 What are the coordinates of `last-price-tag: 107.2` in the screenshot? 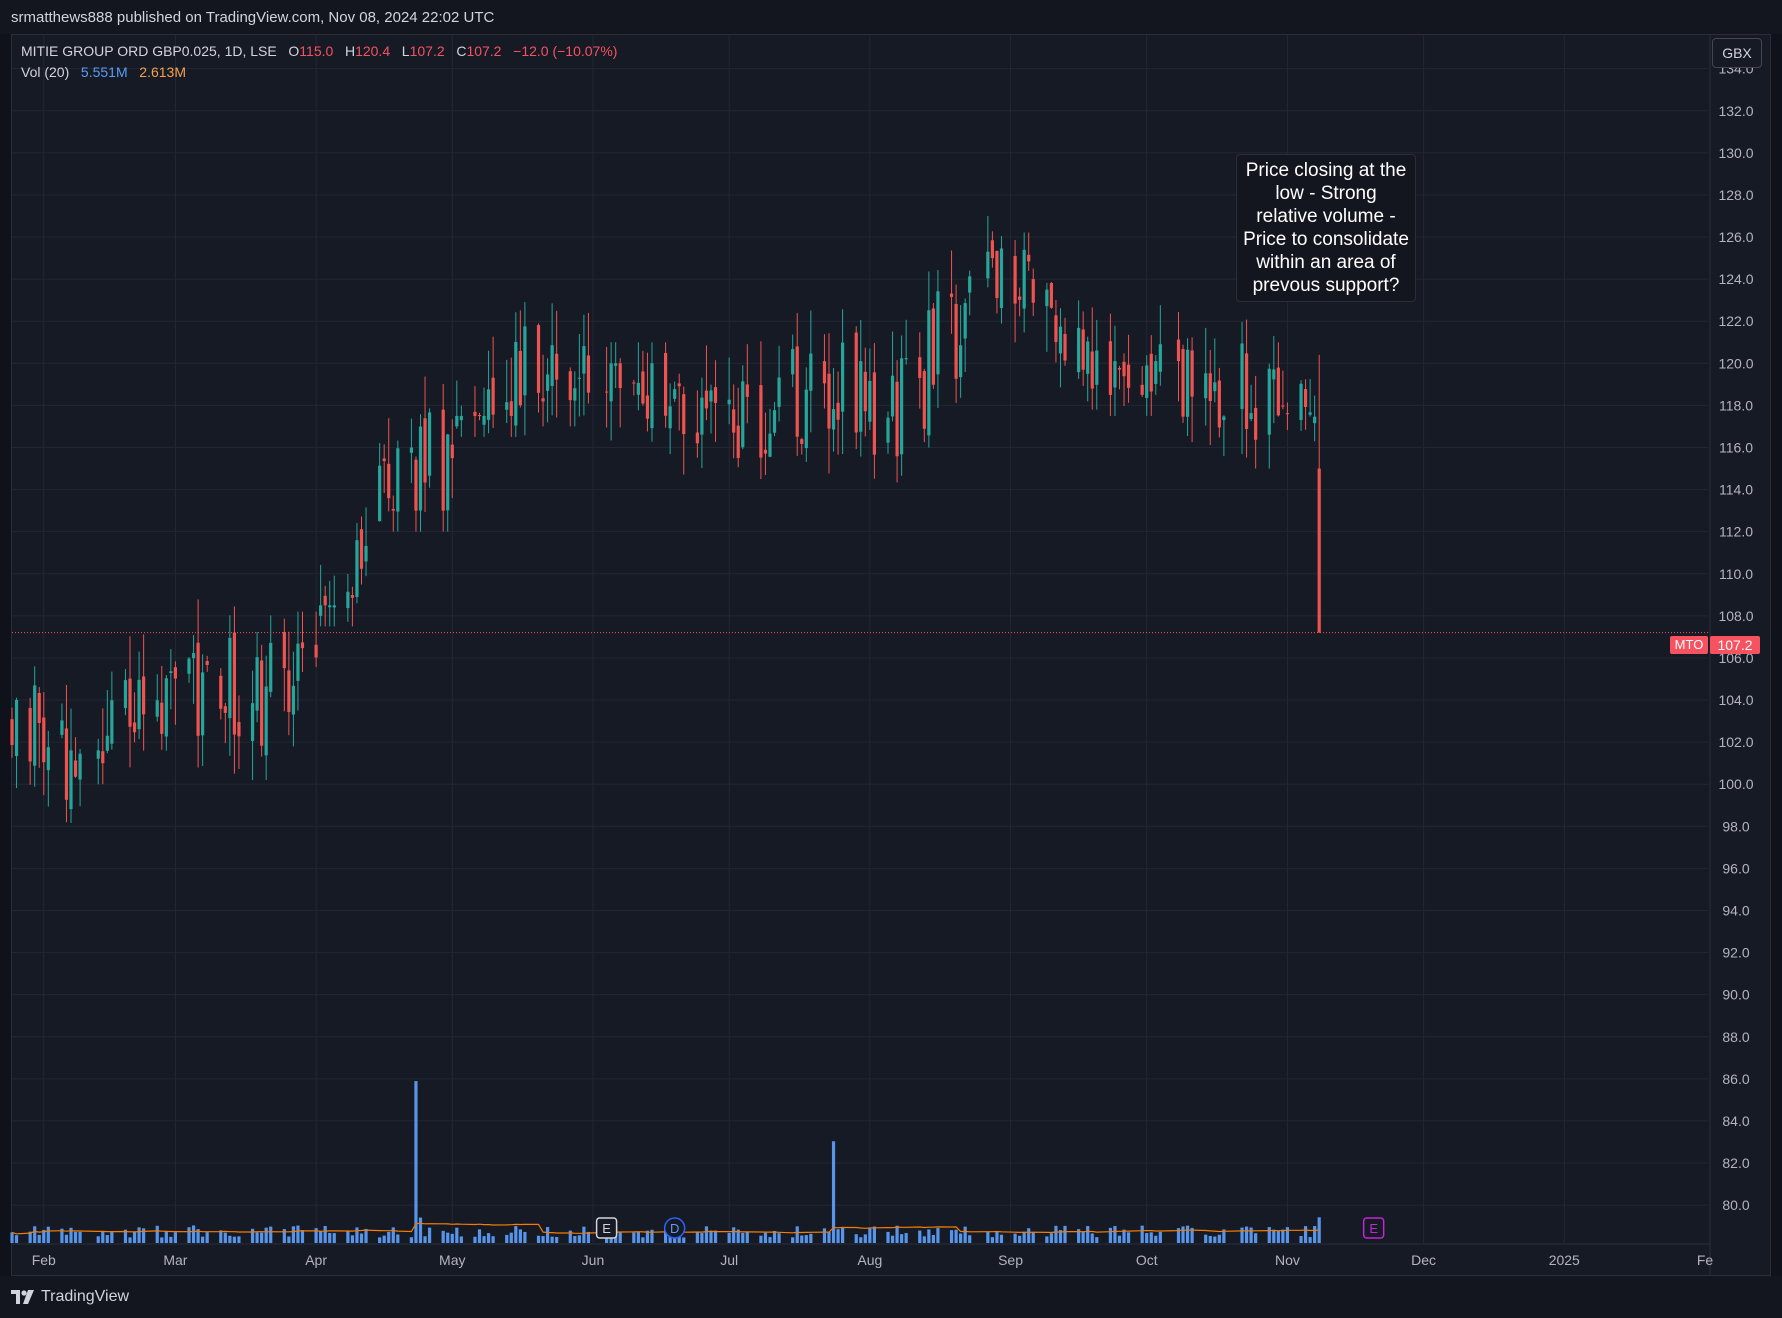 It's located at (1735, 645).